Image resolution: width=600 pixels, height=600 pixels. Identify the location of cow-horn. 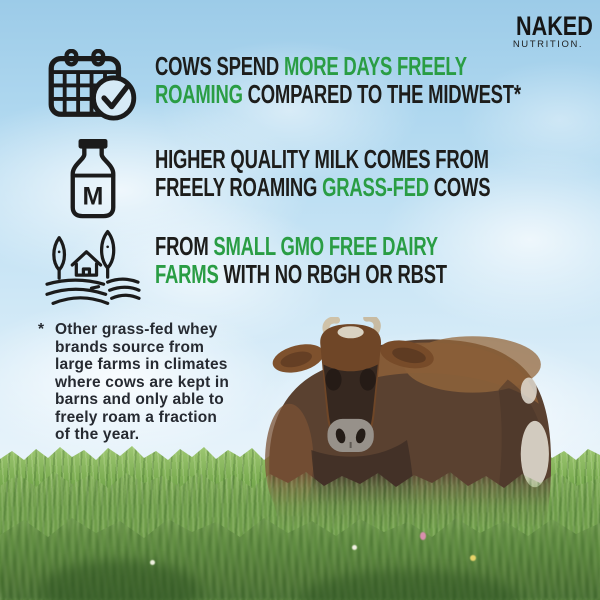
(372, 326).